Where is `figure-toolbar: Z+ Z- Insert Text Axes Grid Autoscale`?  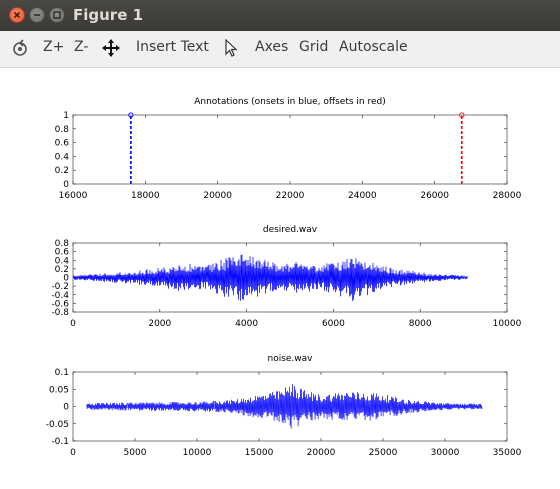 figure-toolbar: Z+ Z- Insert Text Axes Grid Autoscale is located at coordinates (280, 49).